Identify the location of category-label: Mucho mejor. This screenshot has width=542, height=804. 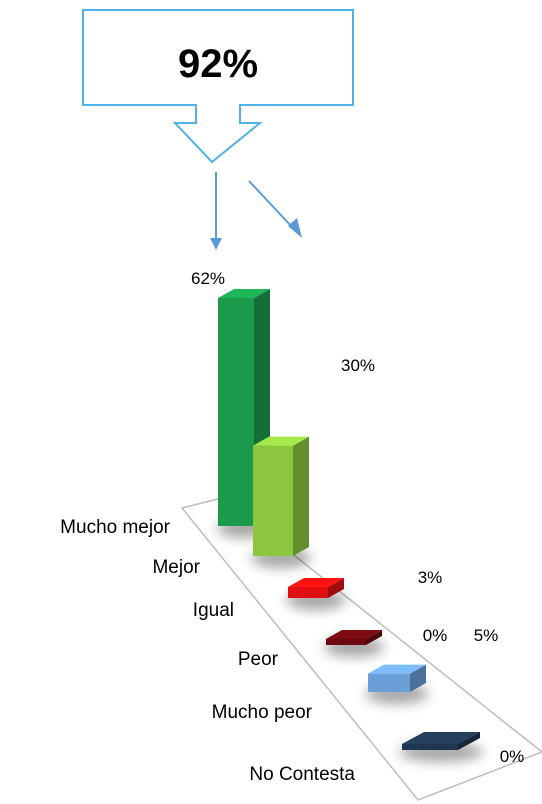
(115, 527).